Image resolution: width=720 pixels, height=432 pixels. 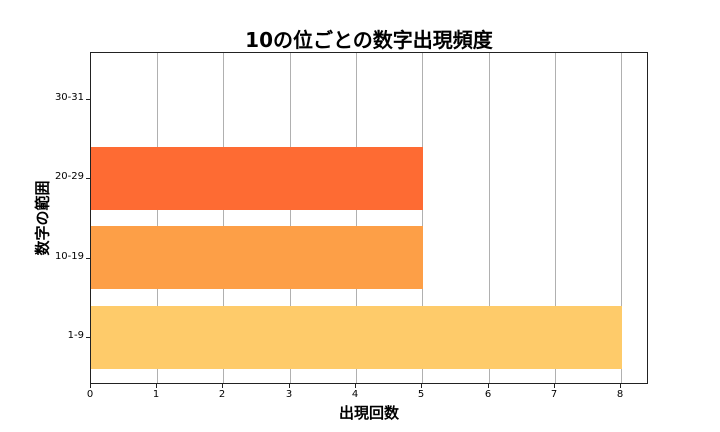 What do you see at coordinates (488, 394) in the screenshot?
I see `x-tick-label: 6` at bounding box center [488, 394].